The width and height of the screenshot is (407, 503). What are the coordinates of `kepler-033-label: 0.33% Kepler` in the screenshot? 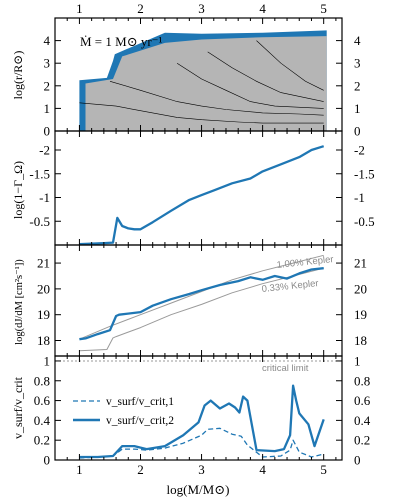 It's located at (290, 286).